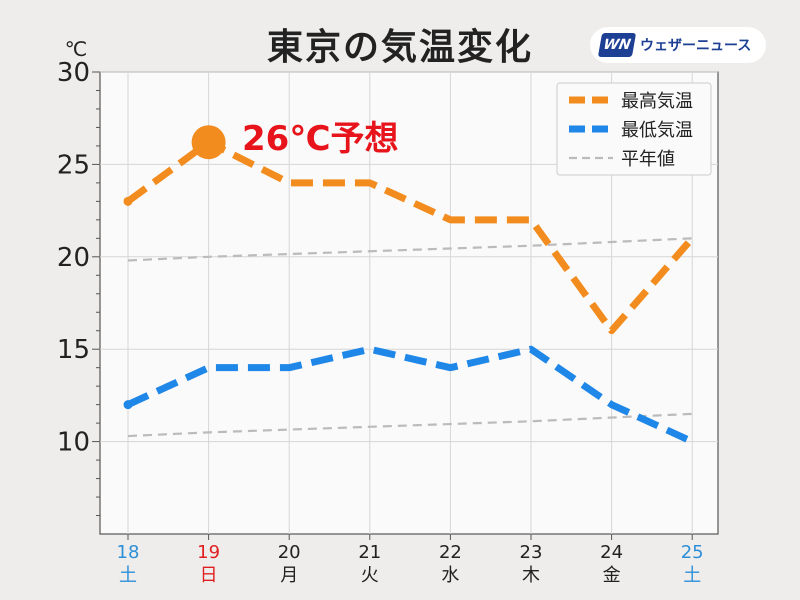 The image size is (800, 600). What do you see at coordinates (73, 165) in the screenshot?
I see `y-tick-label: 25` at bounding box center [73, 165].